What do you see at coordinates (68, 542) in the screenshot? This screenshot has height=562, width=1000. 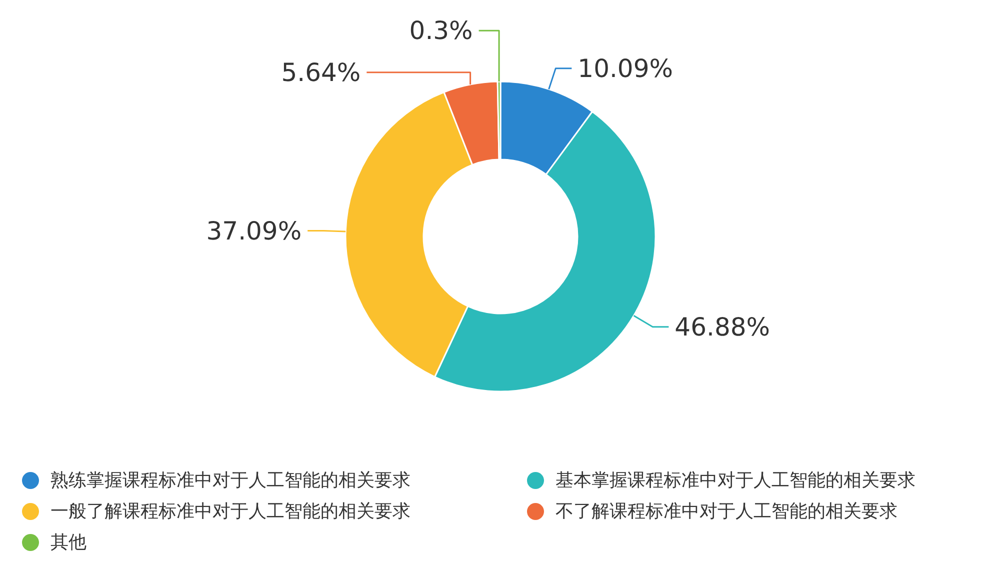 I see `legend-label: 其他` at bounding box center [68, 542].